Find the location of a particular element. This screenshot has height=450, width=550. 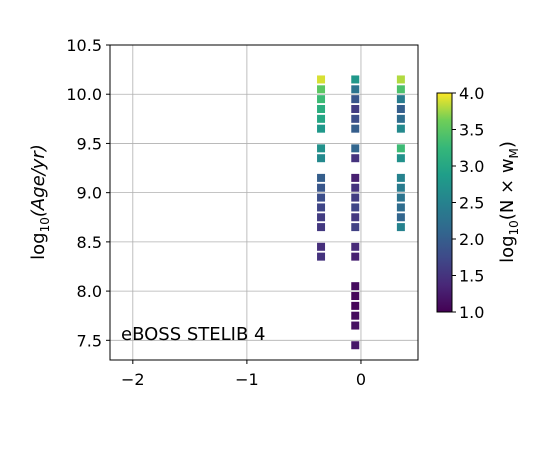

colorbar-tick-label: 3.0 is located at coordinates (471, 166).